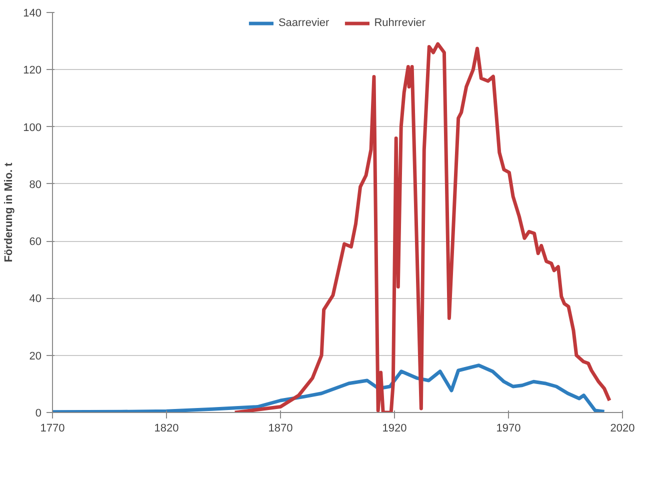  What do you see at coordinates (304, 23) in the screenshot?
I see `legend-label: Saarrevier` at bounding box center [304, 23].